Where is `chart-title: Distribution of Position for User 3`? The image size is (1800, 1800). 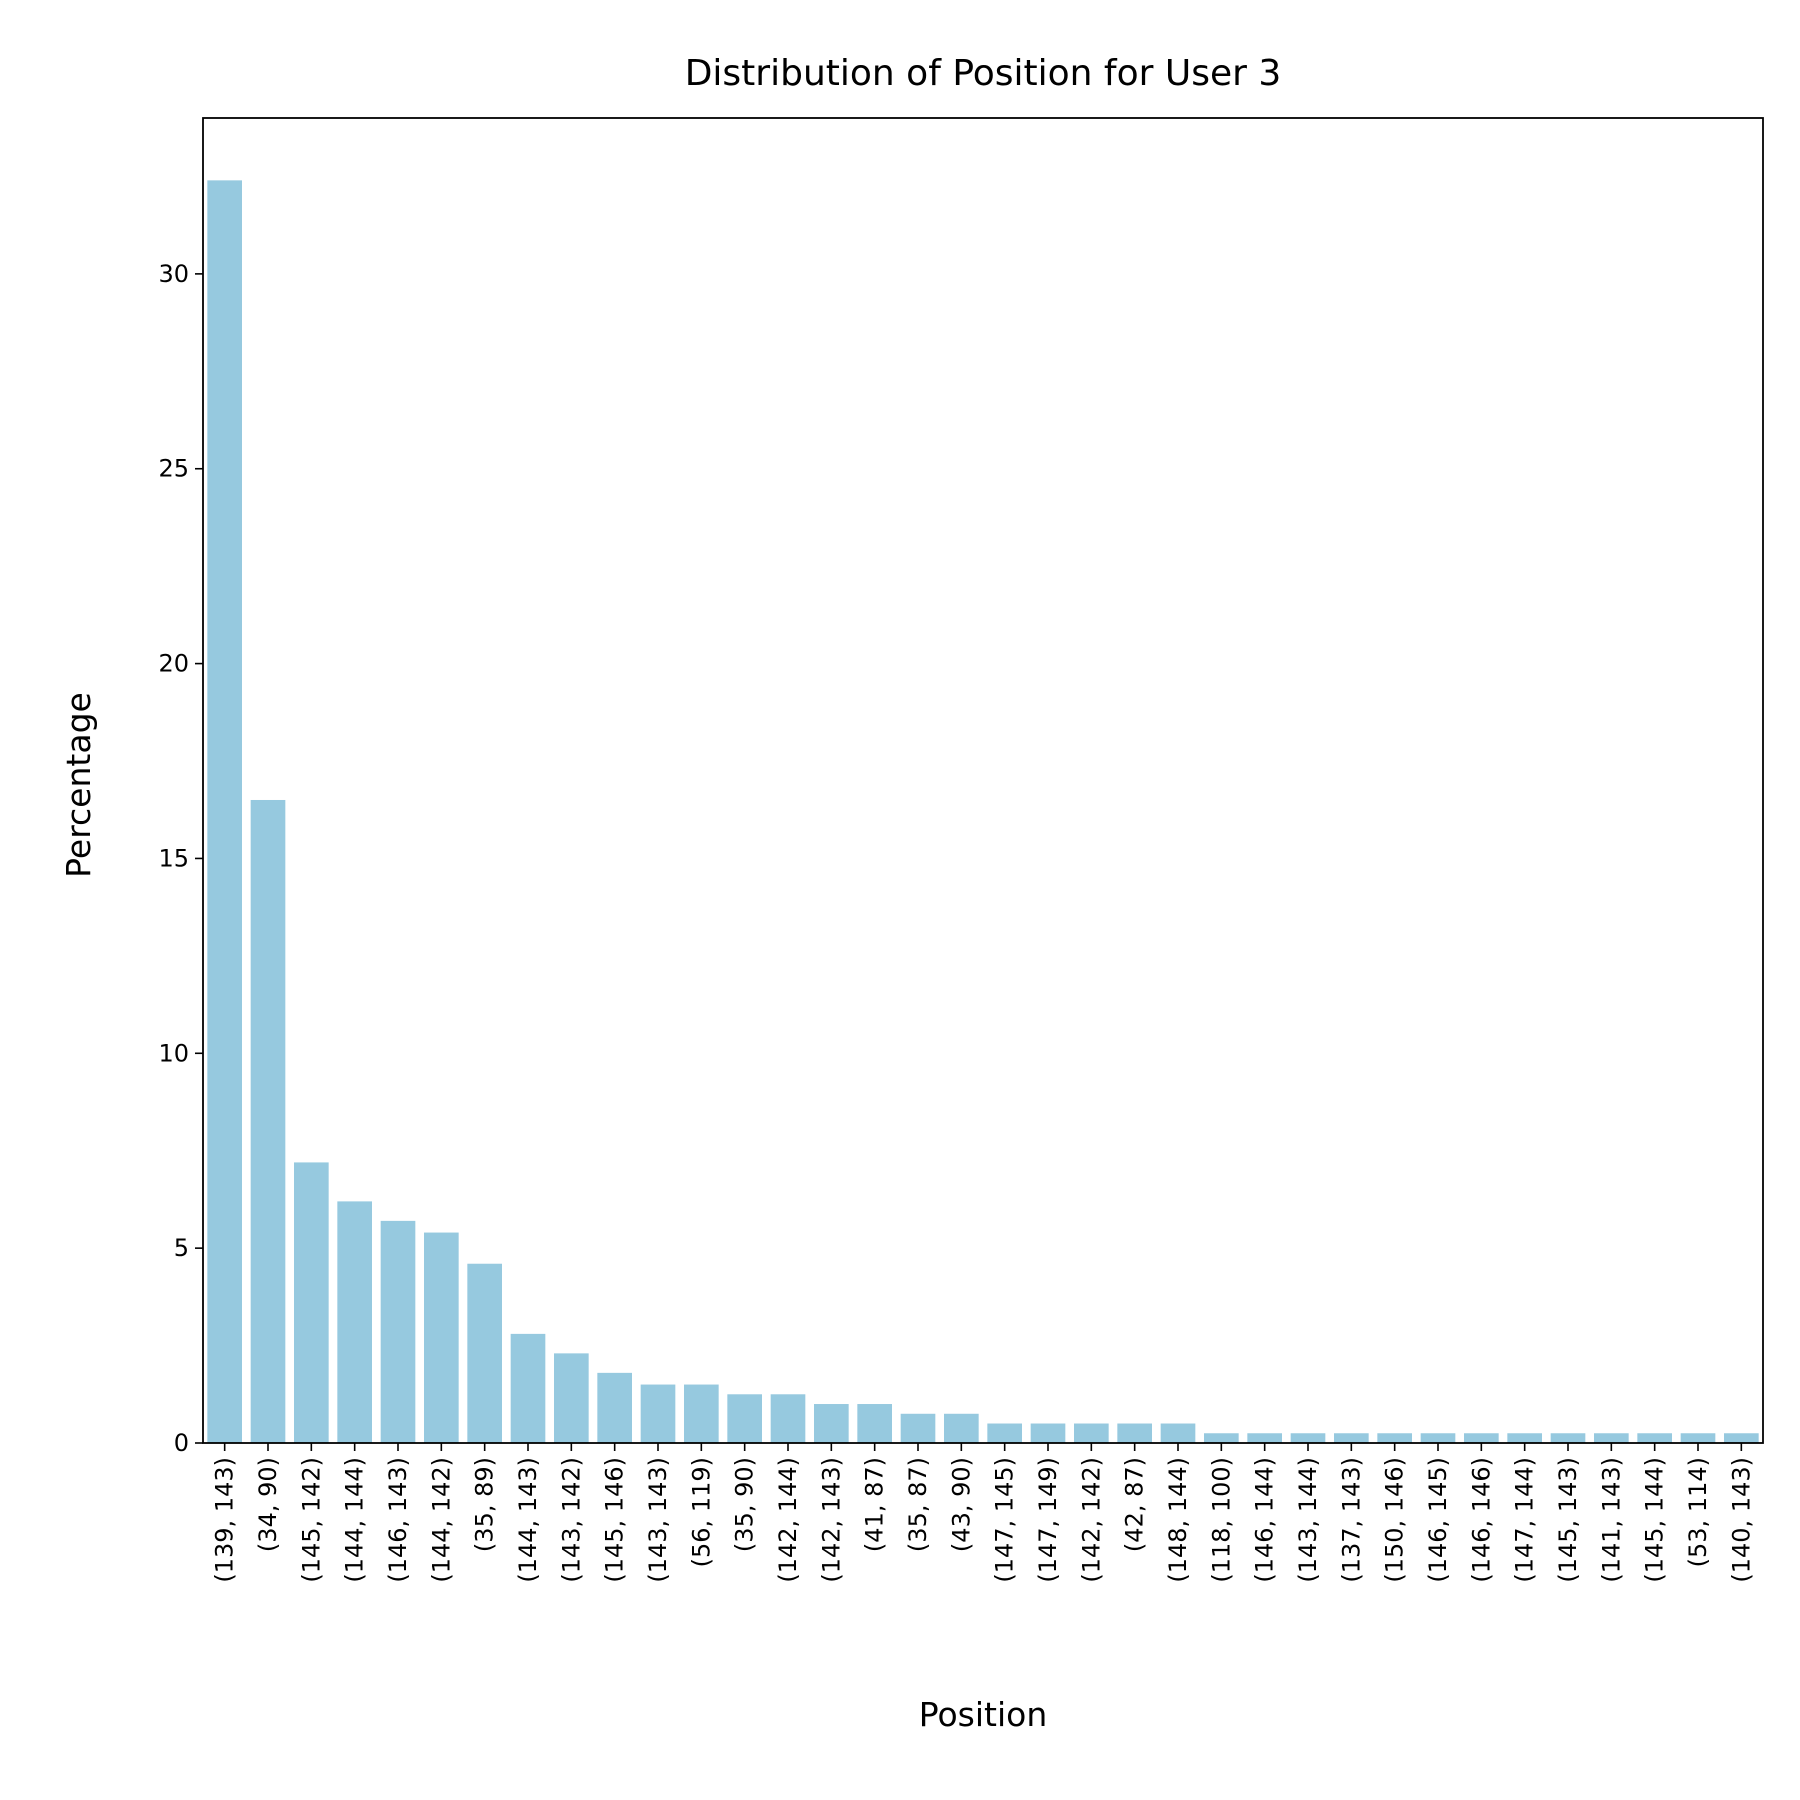 chart-title: Distribution of Position for User 3 is located at coordinates (983, 73).